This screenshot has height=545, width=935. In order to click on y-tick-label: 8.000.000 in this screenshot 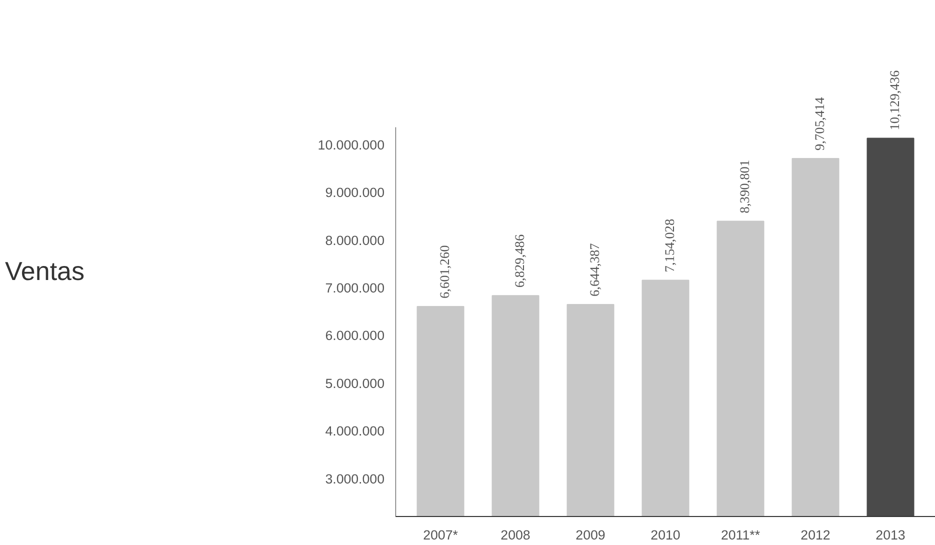, I will do `click(355, 240)`.